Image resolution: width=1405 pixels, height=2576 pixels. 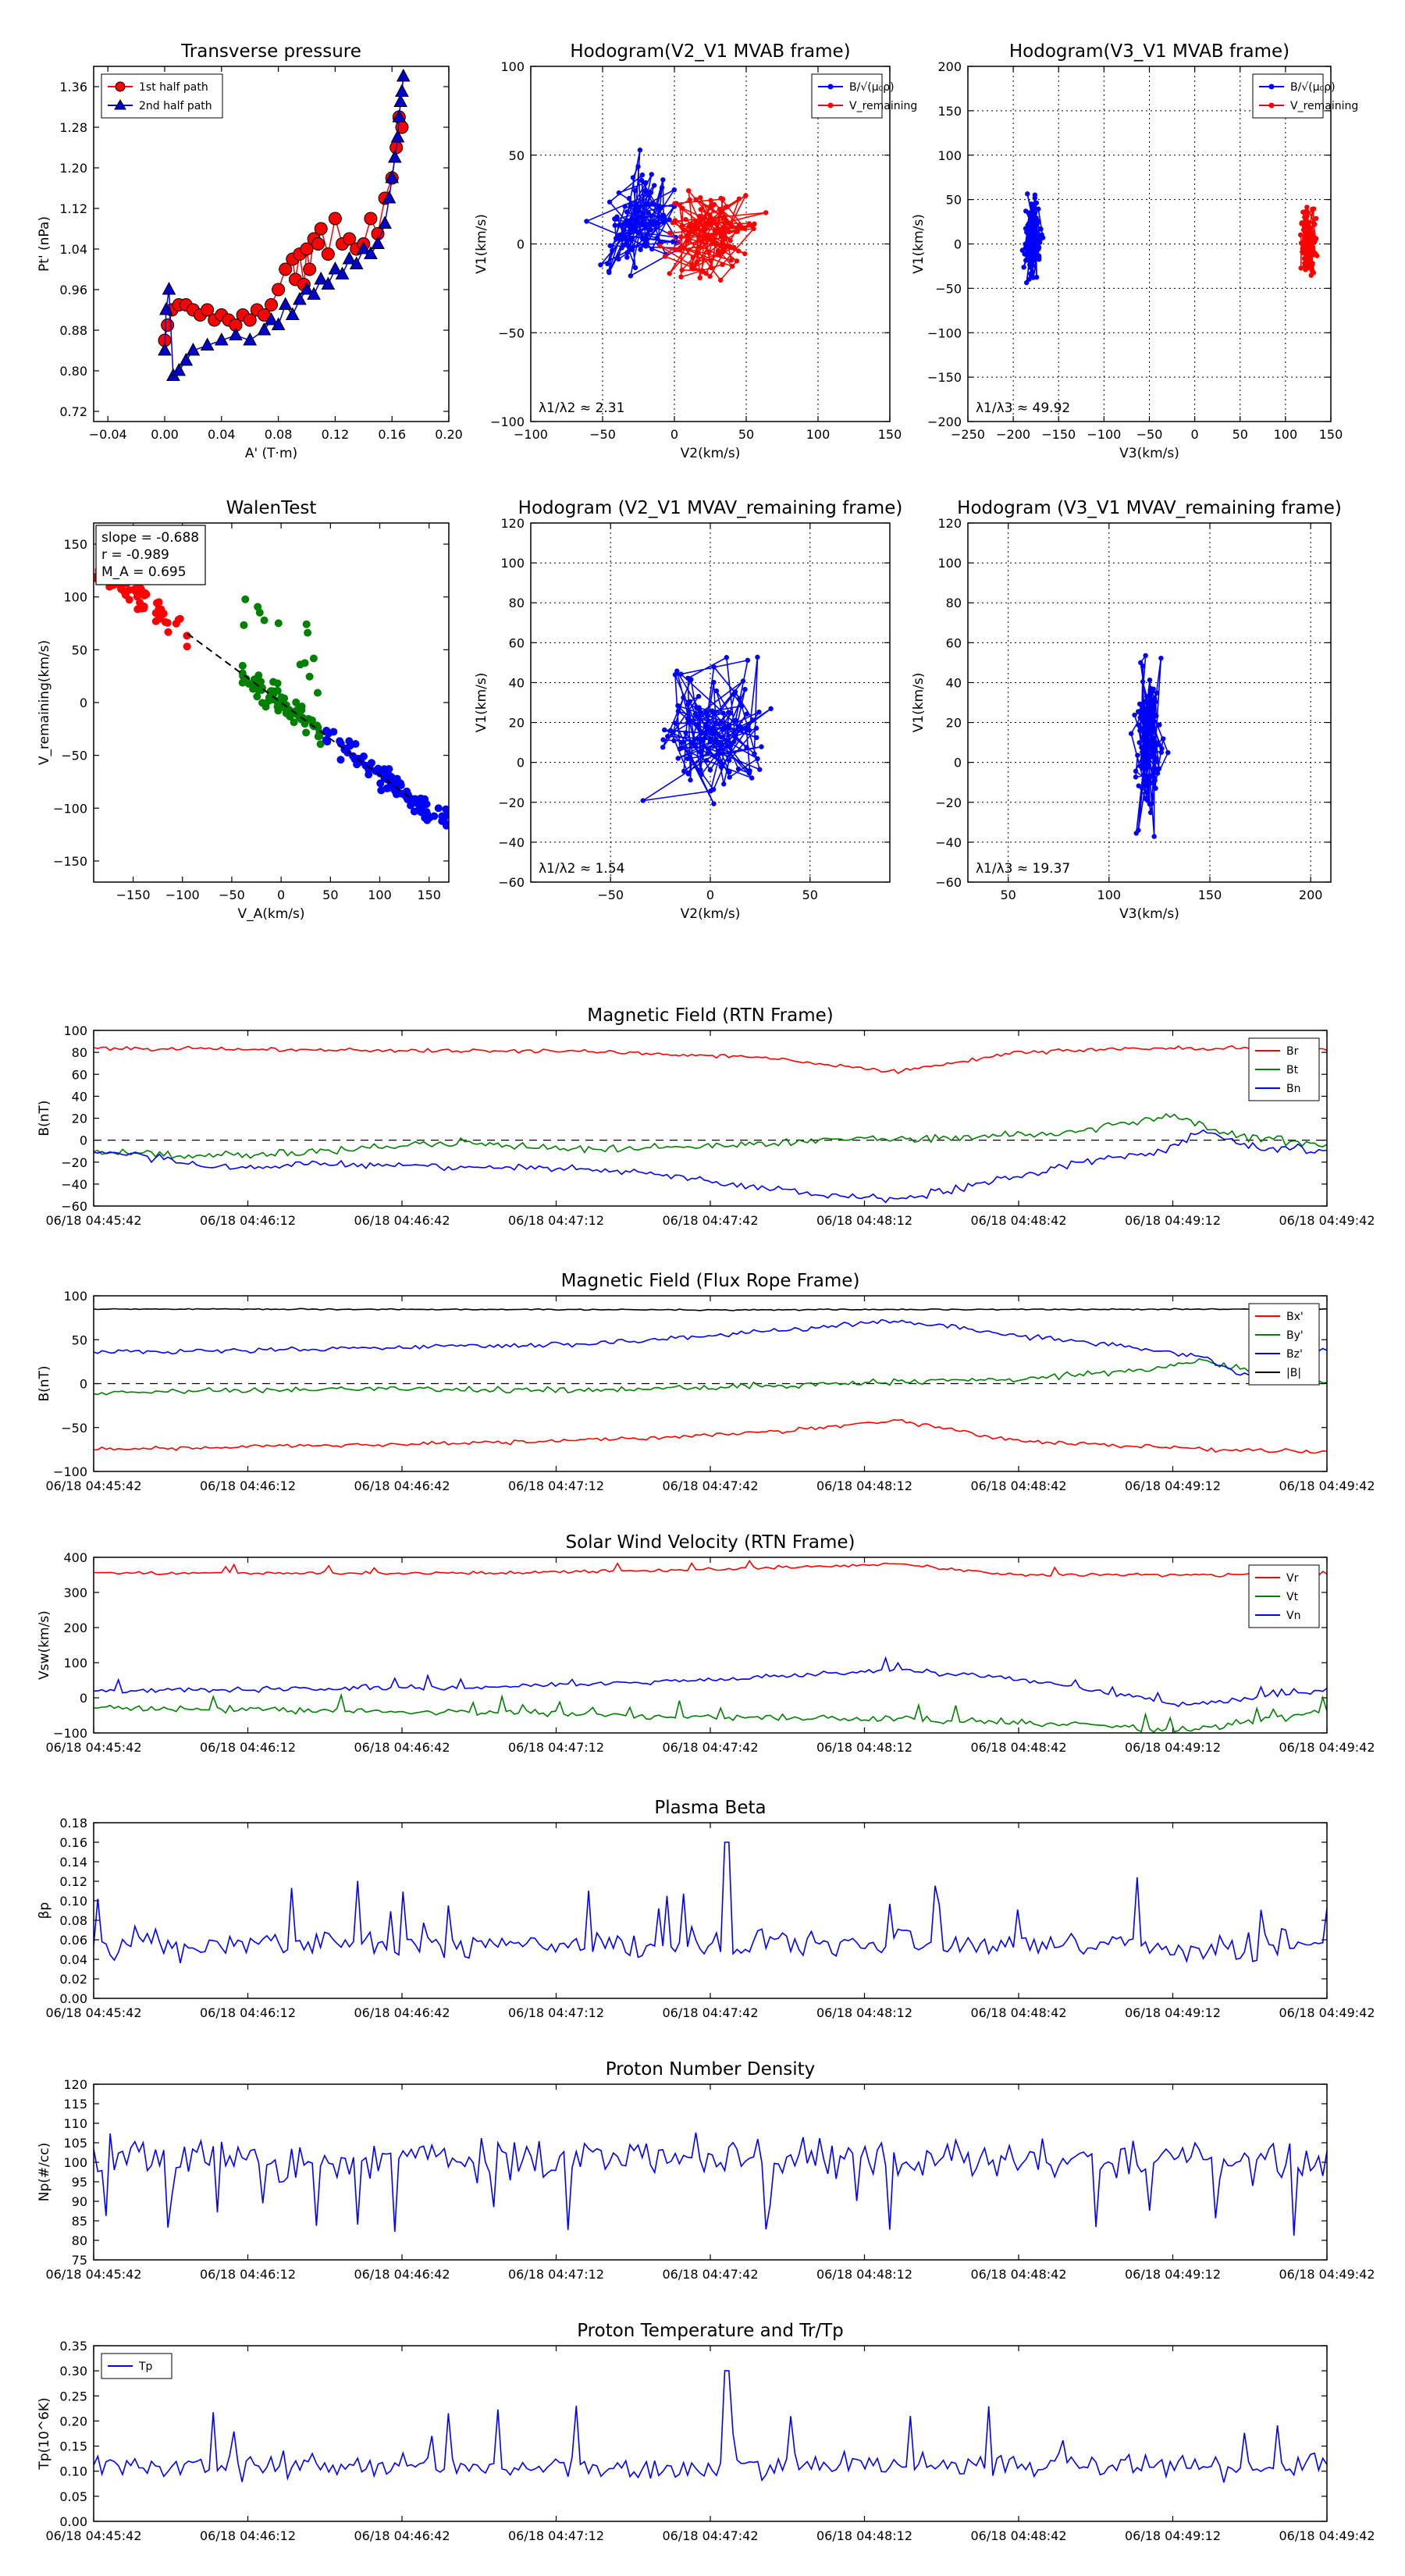 I want to click on chart-title: Magnetic Field (RTN Frame), so click(x=711, y=1015).